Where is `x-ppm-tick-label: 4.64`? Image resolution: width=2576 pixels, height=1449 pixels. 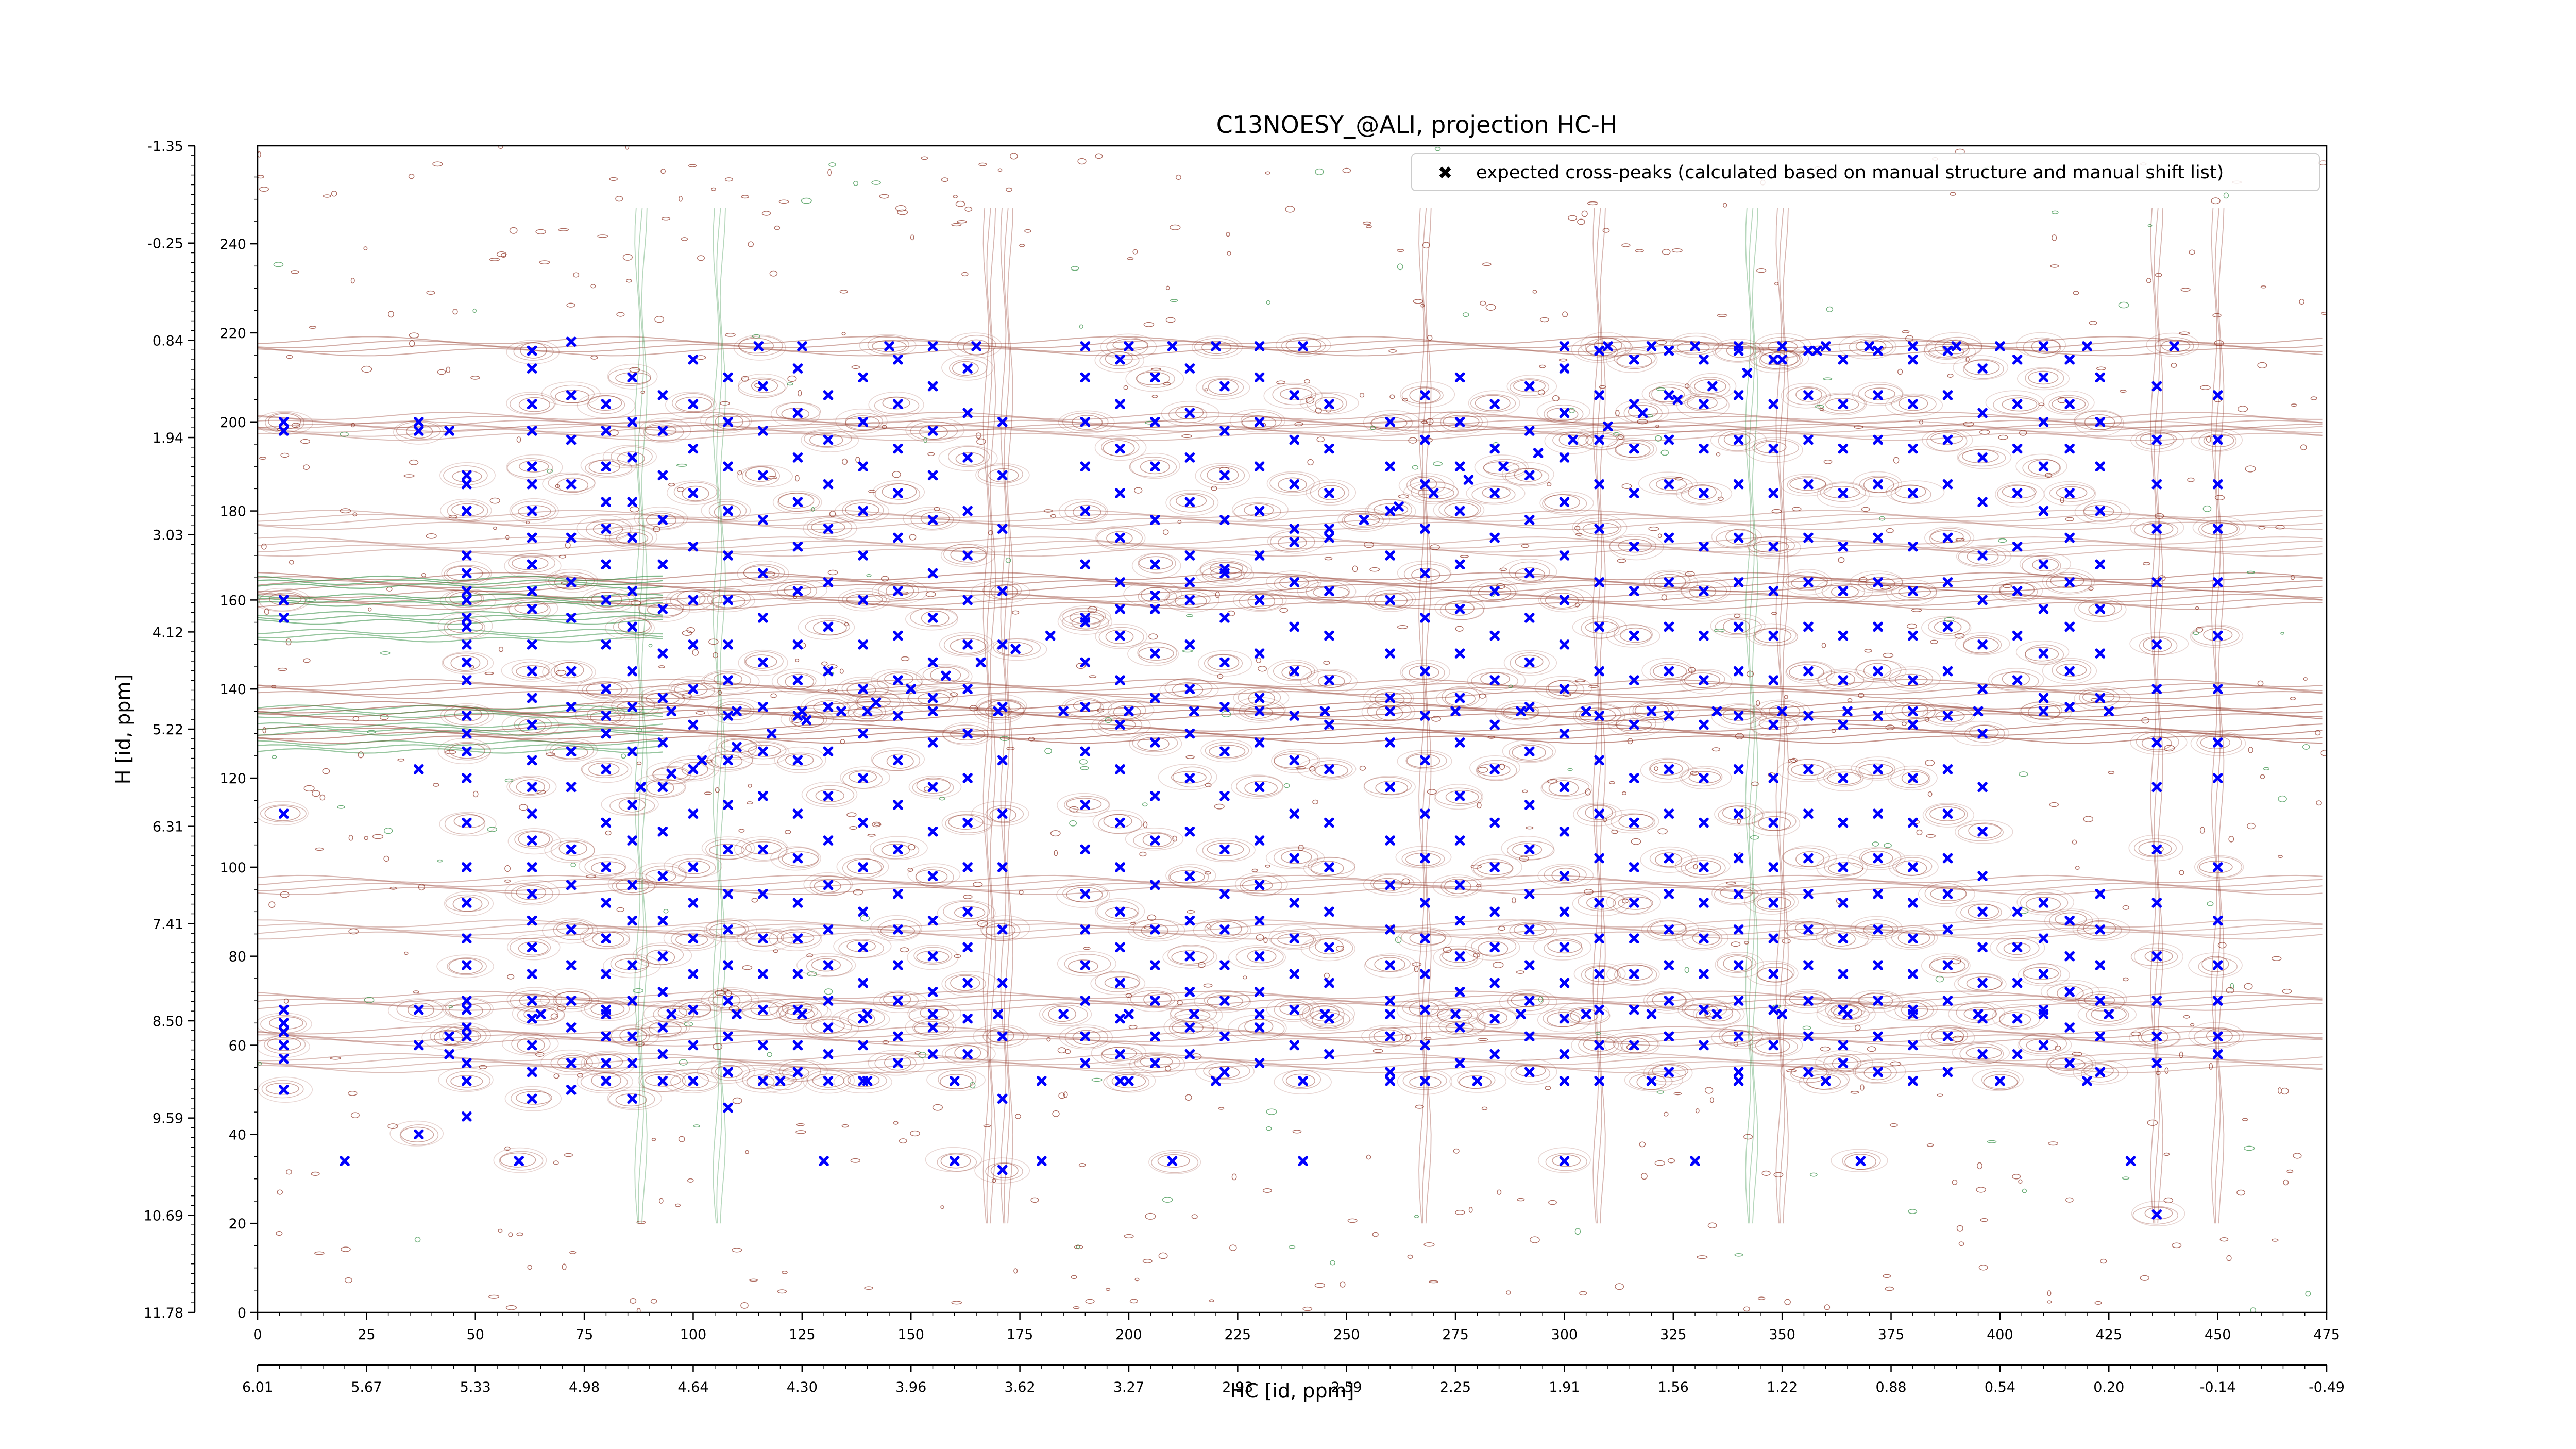 x-ppm-tick-label: 4.64 is located at coordinates (692, 1387).